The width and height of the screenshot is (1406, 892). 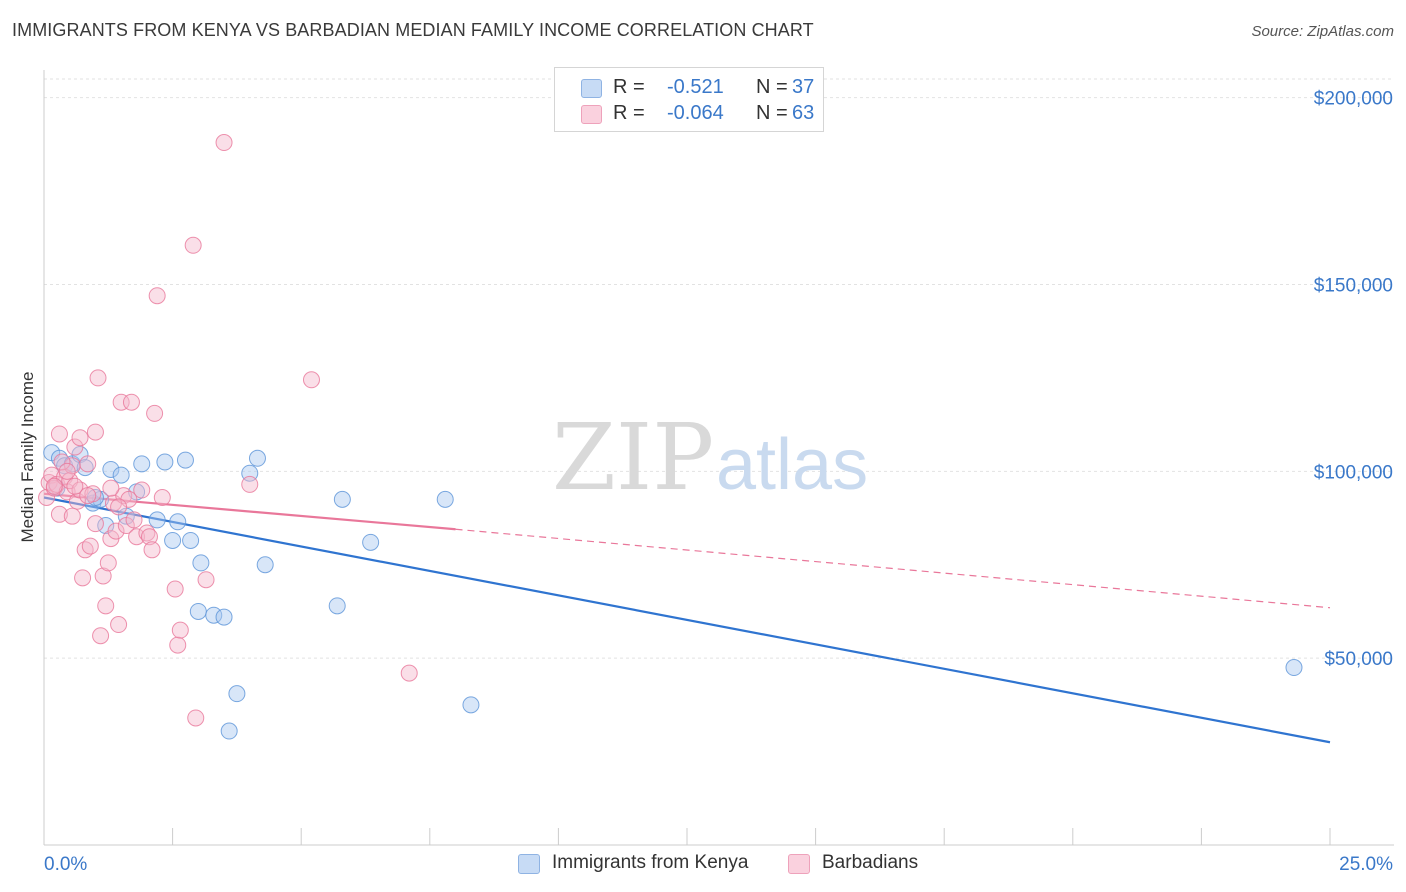 I want to click on y-tick-label: $150,000, so click(x=1353, y=286).